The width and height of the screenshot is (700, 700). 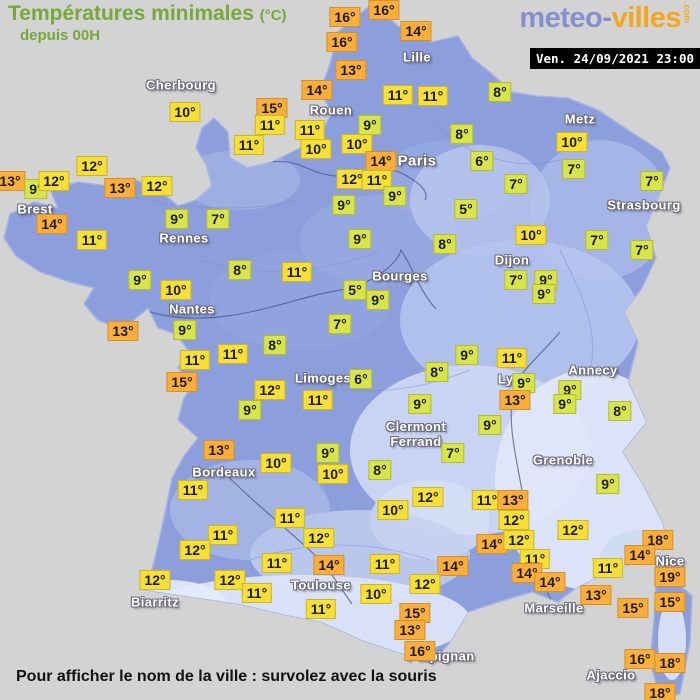 I want to click on meteo-villes-logo: meteo-villes.com, so click(x=605, y=18).